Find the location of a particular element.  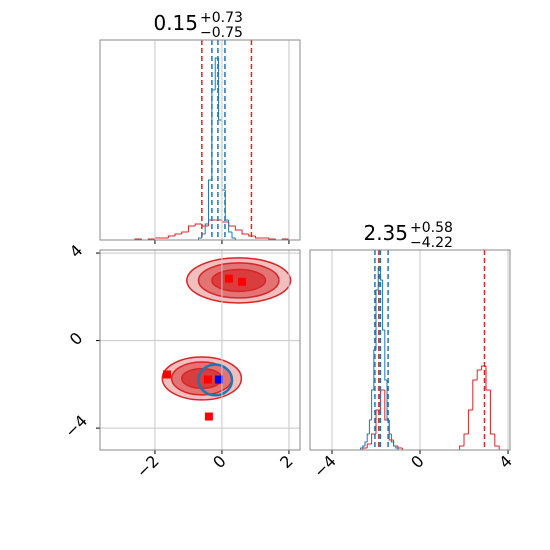

title-upper: +0.58 is located at coordinates (431, 228).